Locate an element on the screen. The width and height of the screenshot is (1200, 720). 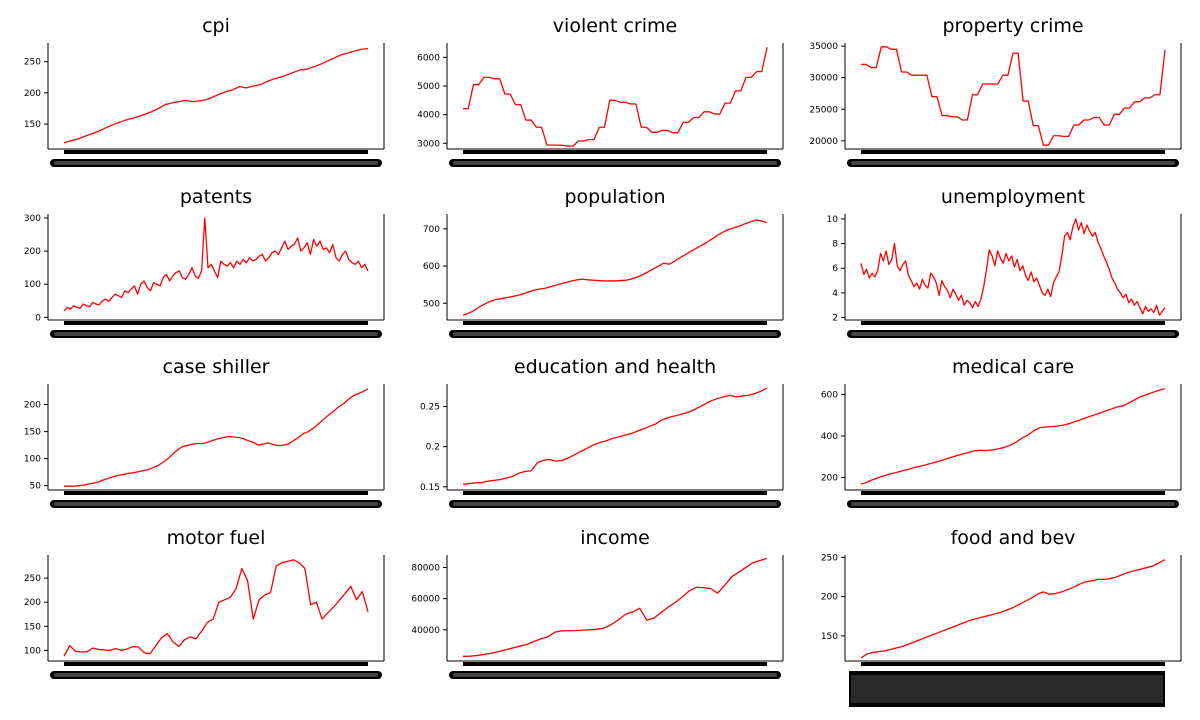
y-tick-label: 40000 is located at coordinates (425, 631).